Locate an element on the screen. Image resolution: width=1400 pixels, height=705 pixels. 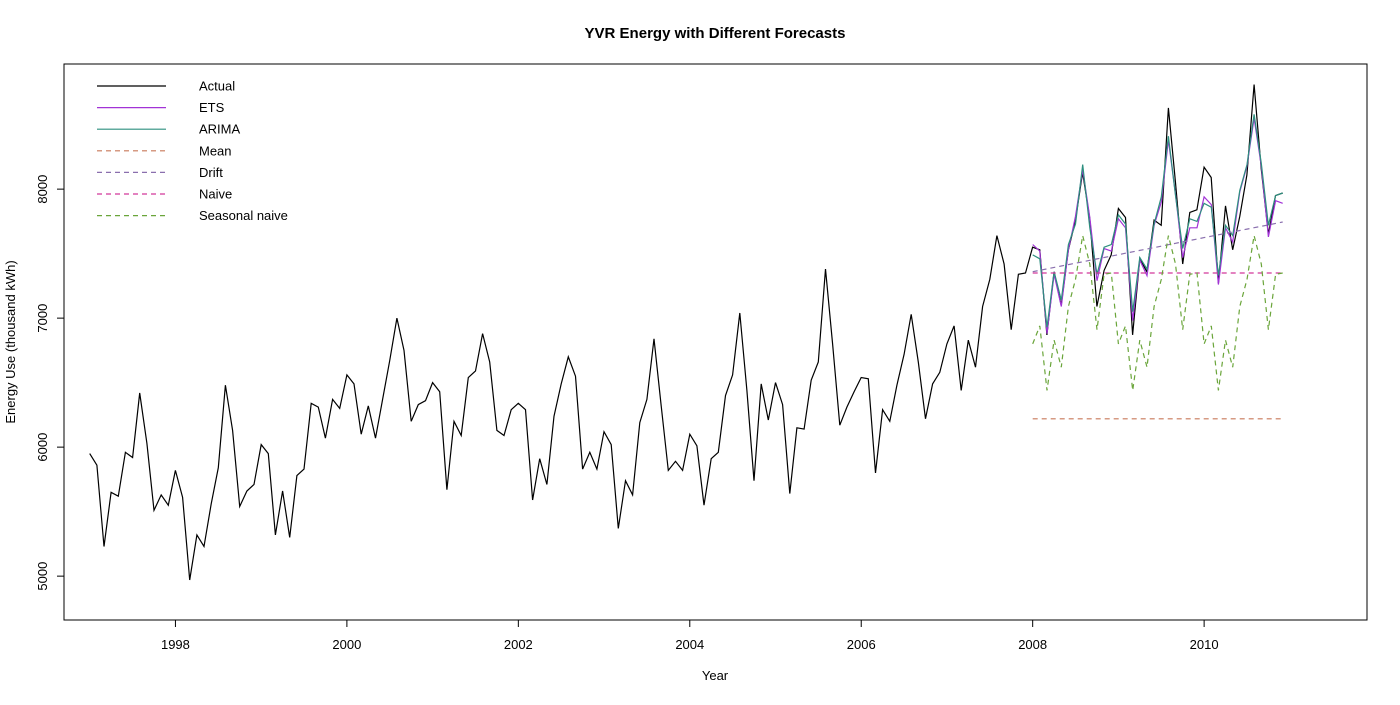
y-tick-label: 5000 is located at coordinates (42, 576).